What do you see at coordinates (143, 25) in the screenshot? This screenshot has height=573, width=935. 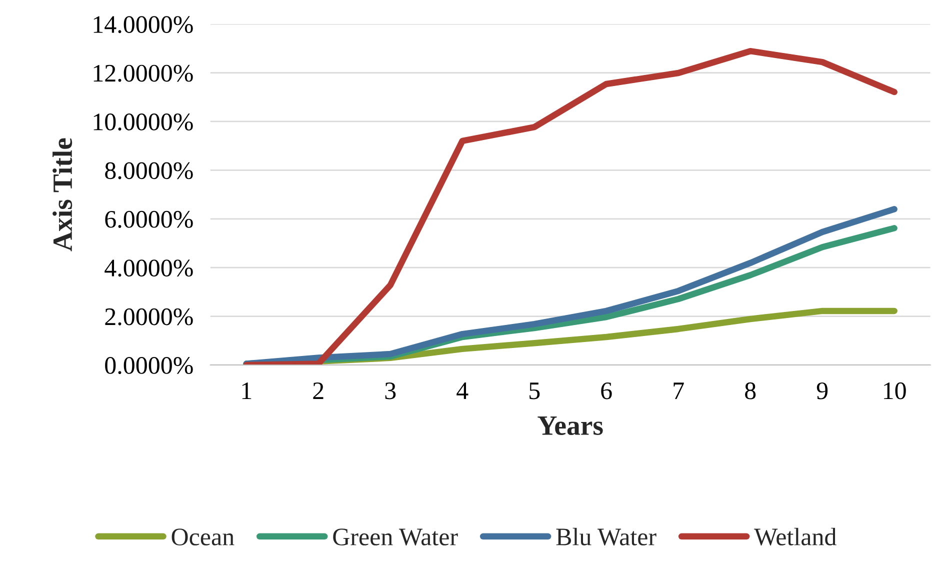 I see `y-tick-label: 14.0000%` at bounding box center [143, 25].